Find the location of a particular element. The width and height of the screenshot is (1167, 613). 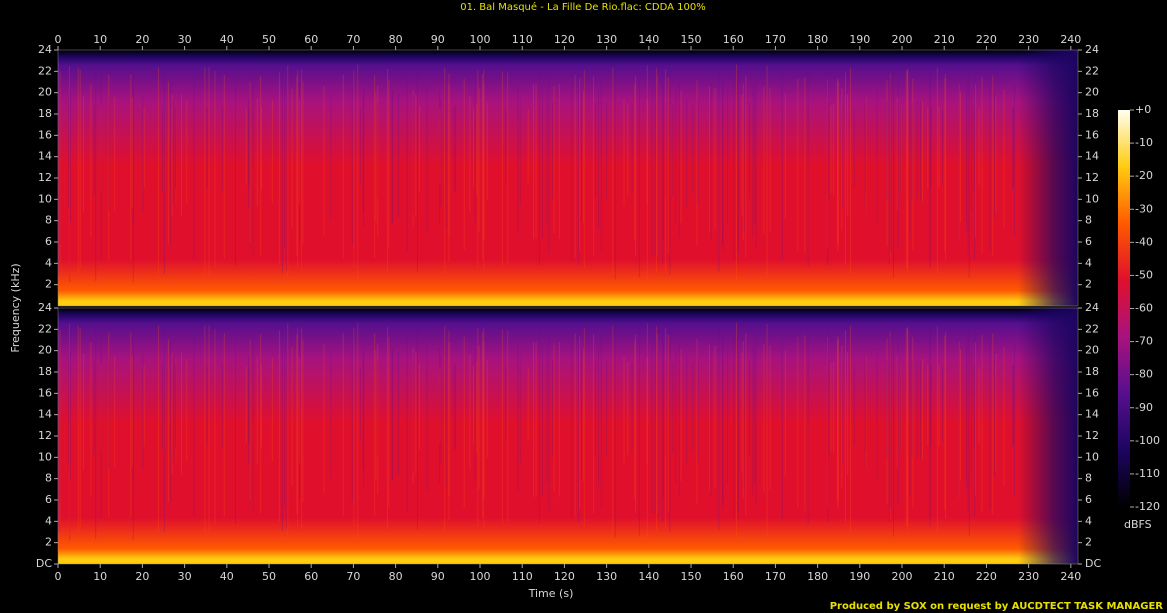

y-tick-label: 14 is located at coordinates (1092, 156).